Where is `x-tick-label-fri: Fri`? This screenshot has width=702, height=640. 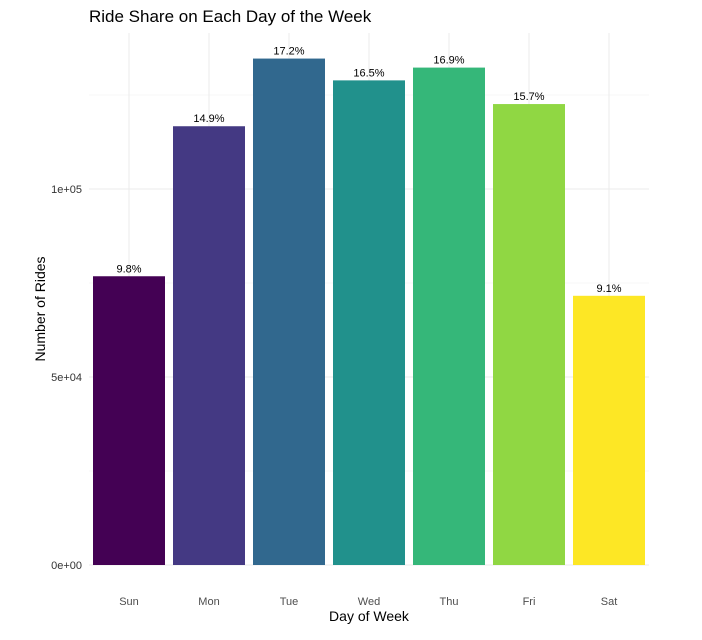 x-tick-label-fri: Fri is located at coordinates (529, 602).